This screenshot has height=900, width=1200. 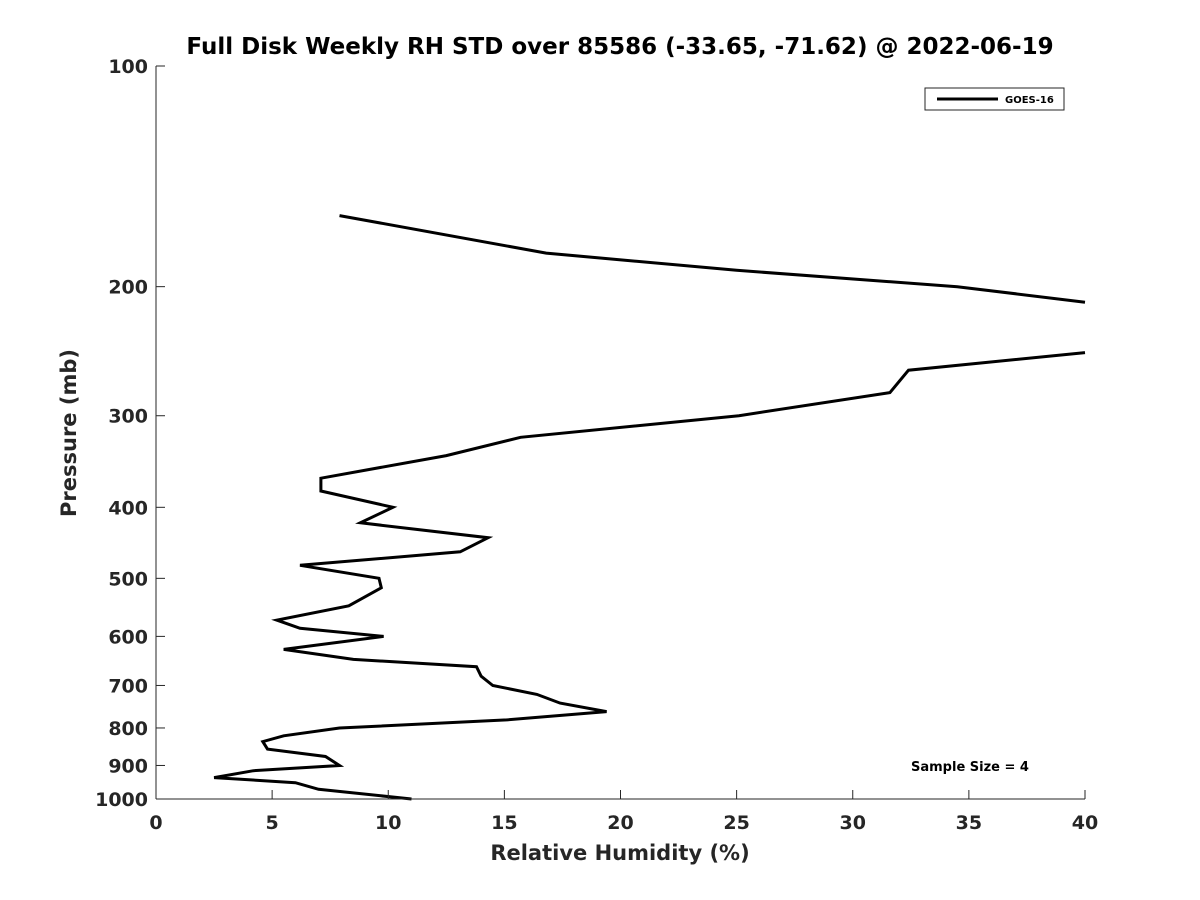 What do you see at coordinates (736, 823) in the screenshot?
I see `x-tick-label-25: 25` at bounding box center [736, 823].